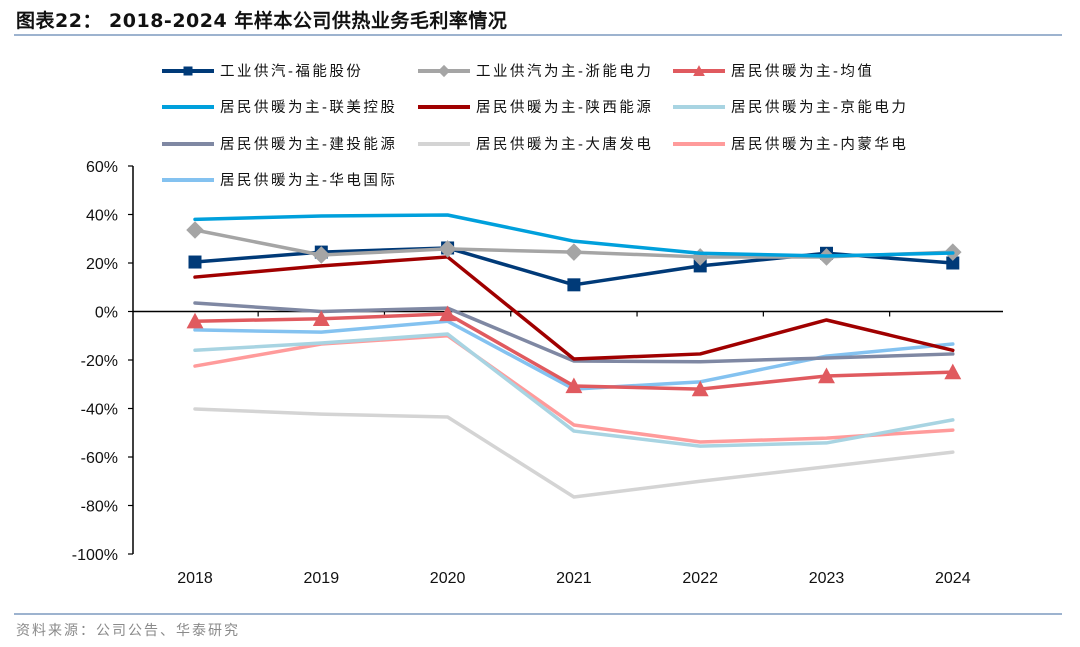 The width and height of the screenshot is (1080, 647). I want to click on x-tick-label: 2018, so click(195, 578).